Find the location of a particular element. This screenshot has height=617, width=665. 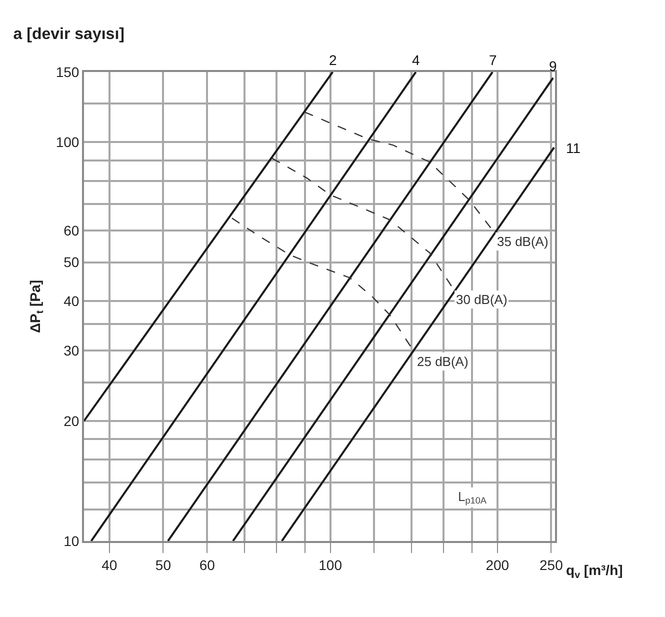

series-label: 2 is located at coordinates (333, 60).